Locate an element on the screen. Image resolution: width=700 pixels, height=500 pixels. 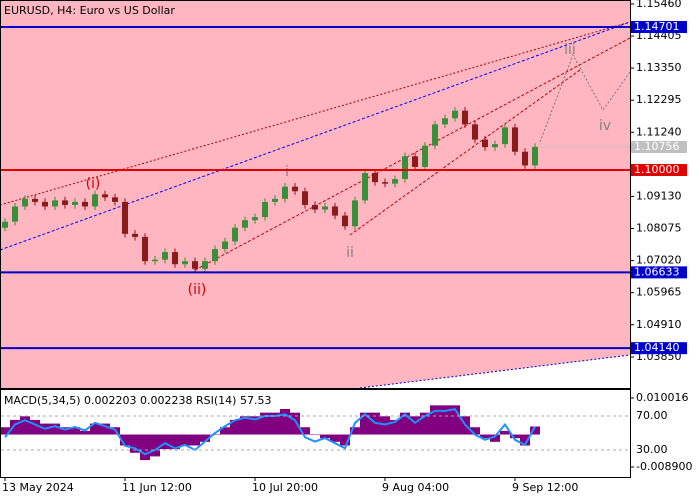
rsi-line is located at coordinates (270, 432).